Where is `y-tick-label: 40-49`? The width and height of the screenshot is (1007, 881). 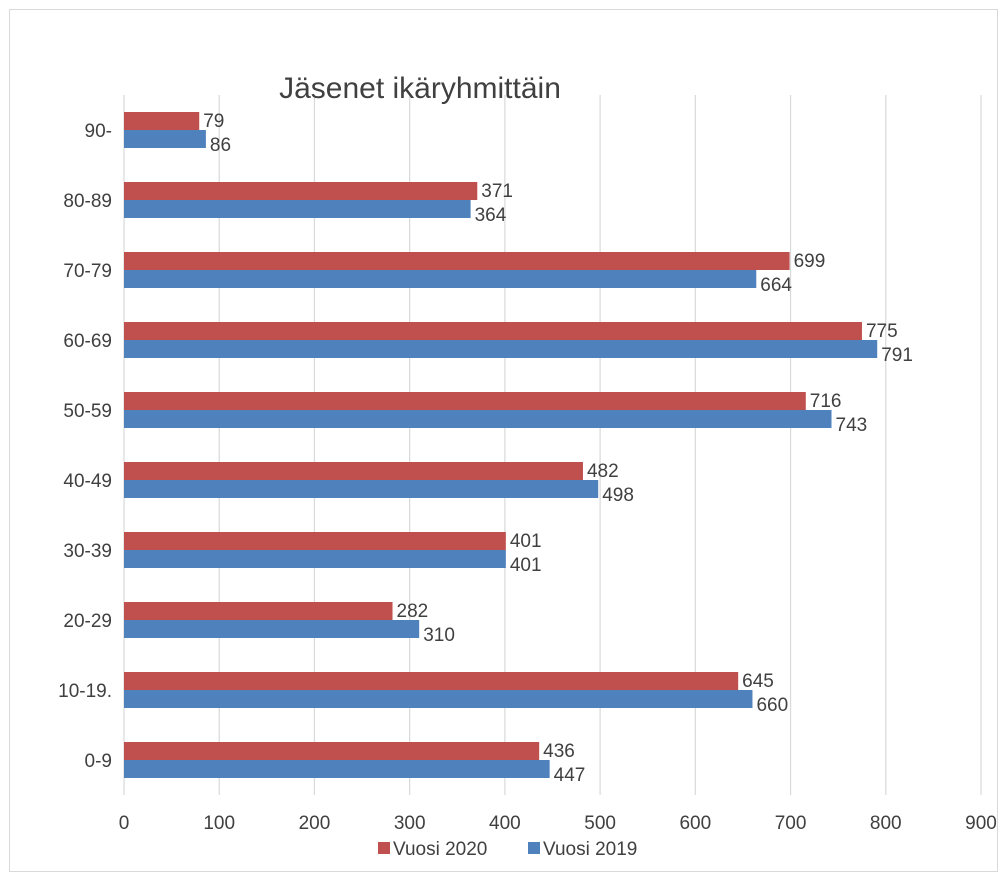 y-tick-label: 40-49 is located at coordinates (87, 481).